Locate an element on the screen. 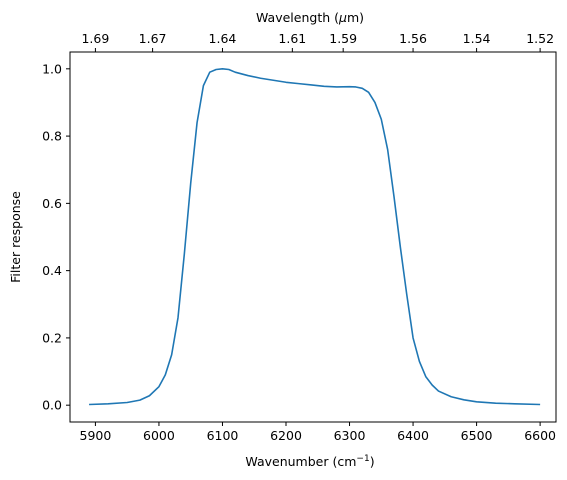  x-tick-label: 5900 is located at coordinates (96, 435).